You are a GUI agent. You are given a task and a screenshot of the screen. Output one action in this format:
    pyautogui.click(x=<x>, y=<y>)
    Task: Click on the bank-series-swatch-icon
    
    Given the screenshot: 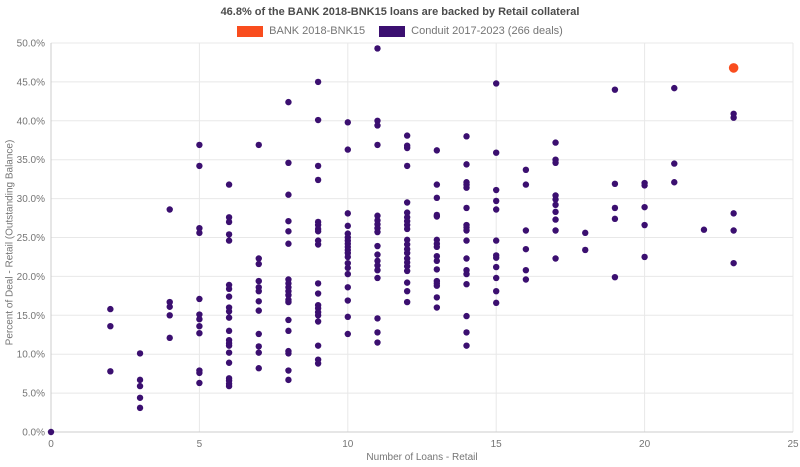 What is the action you would take?
    pyautogui.click(x=250, y=31)
    